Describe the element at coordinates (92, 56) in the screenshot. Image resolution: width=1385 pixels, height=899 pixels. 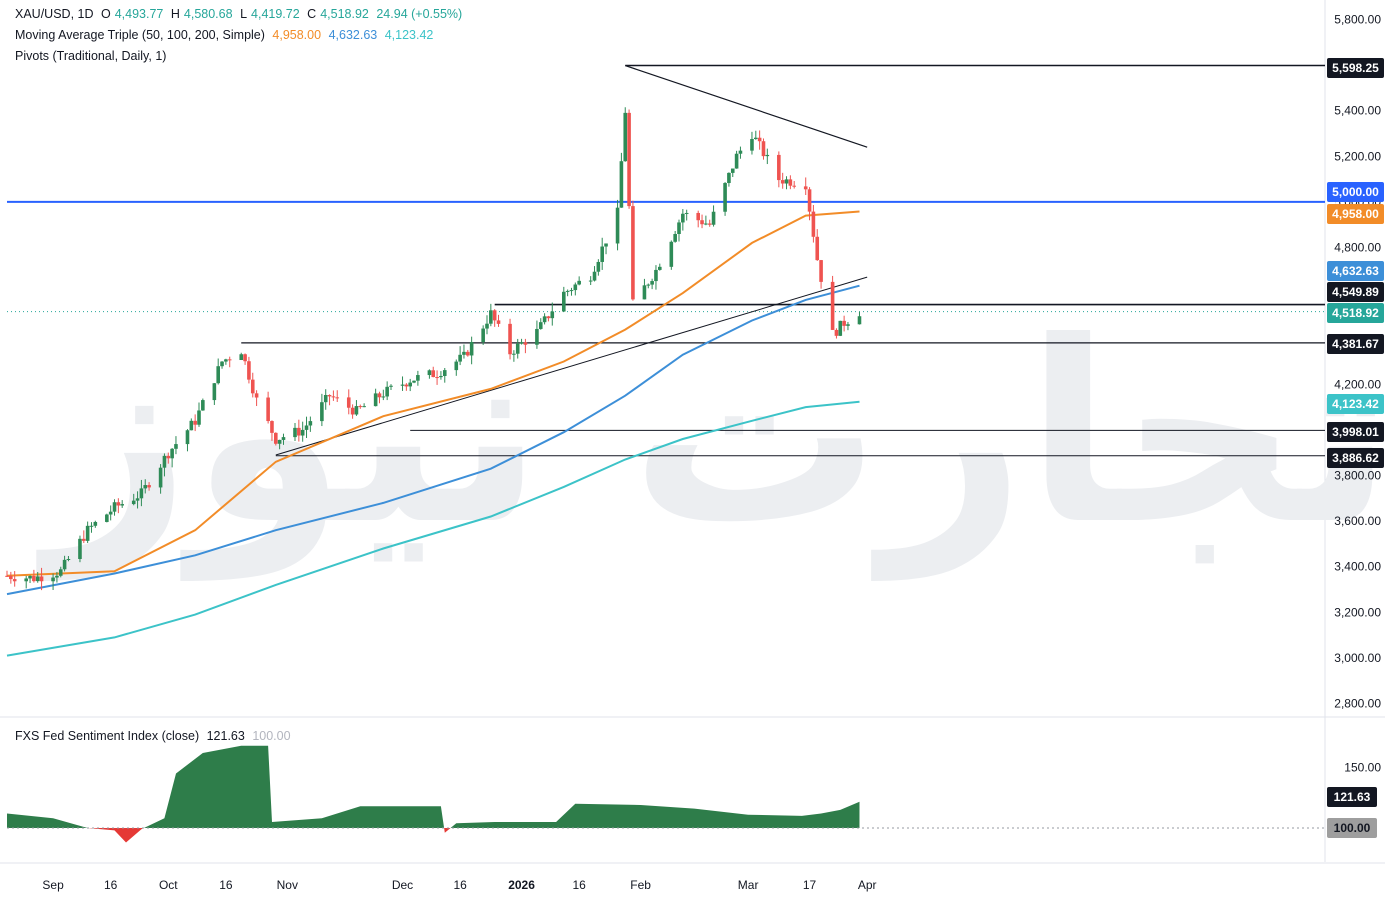
I see `pivots-legend: Pivots (Traditional, Daily, 1)` at that location.